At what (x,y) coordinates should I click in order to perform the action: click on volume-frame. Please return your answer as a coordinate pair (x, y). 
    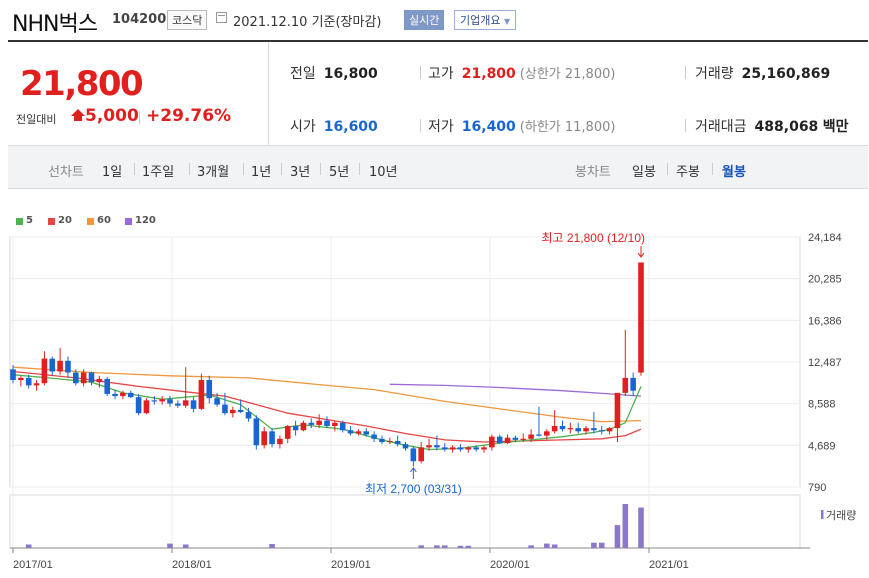
    Looking at the image, I should click on (405, 521).